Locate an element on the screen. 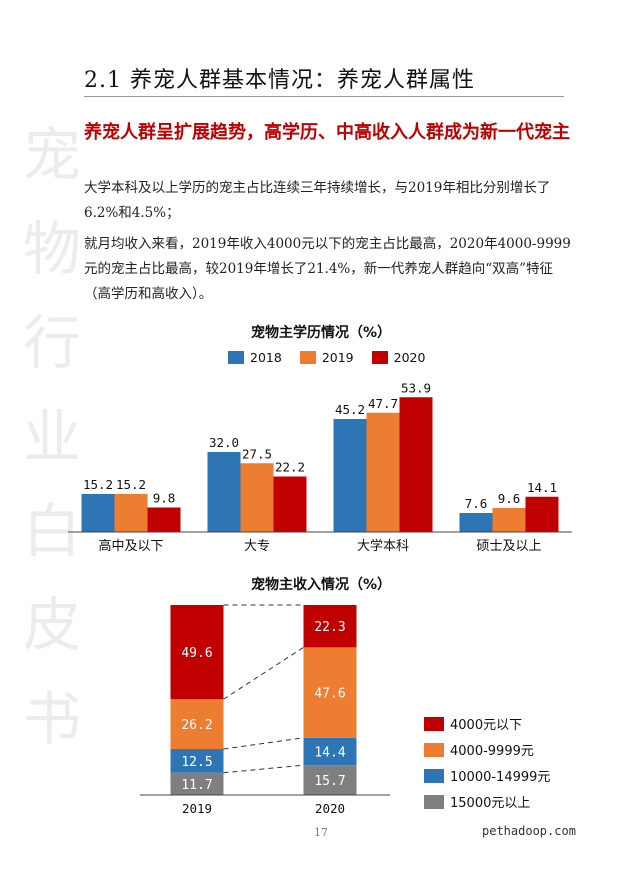  category-label: 2019 is located at coordinates (197, 808).